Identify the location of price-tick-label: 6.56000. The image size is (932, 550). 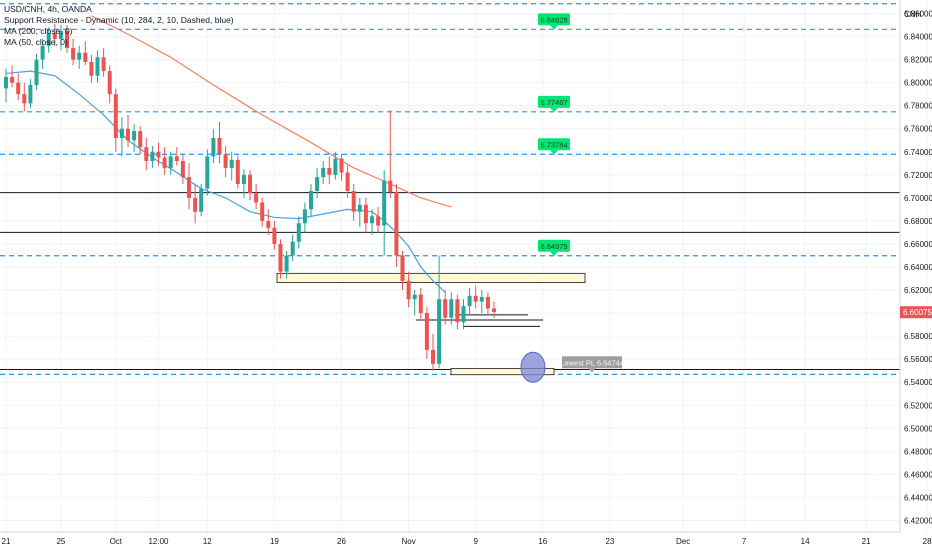
(918, 359).